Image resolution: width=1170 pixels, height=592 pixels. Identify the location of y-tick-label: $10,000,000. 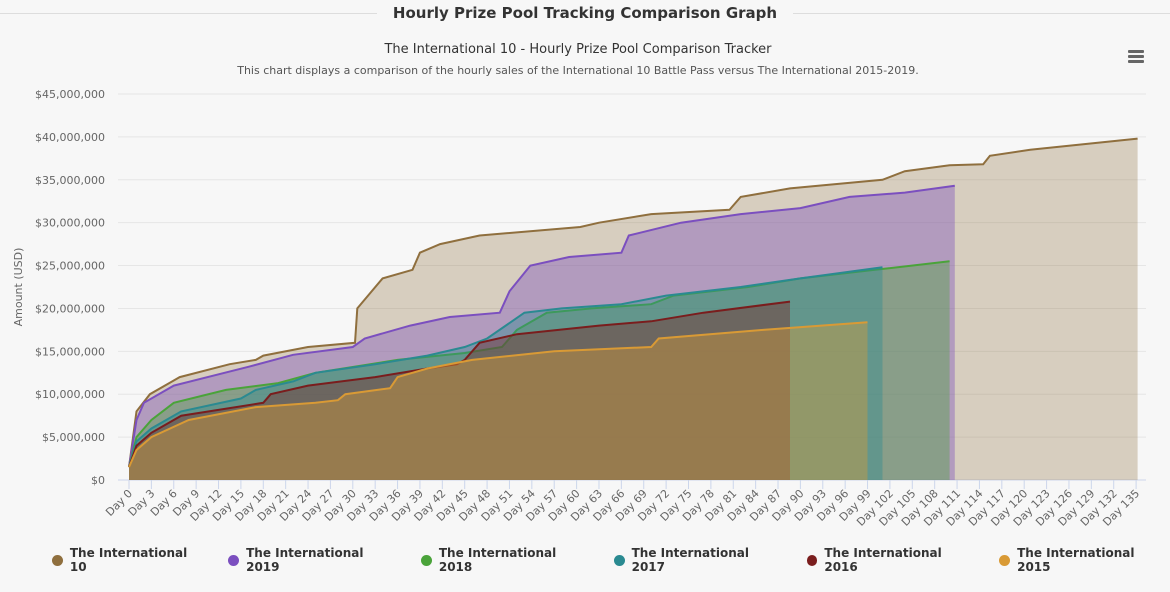
(70, 394).